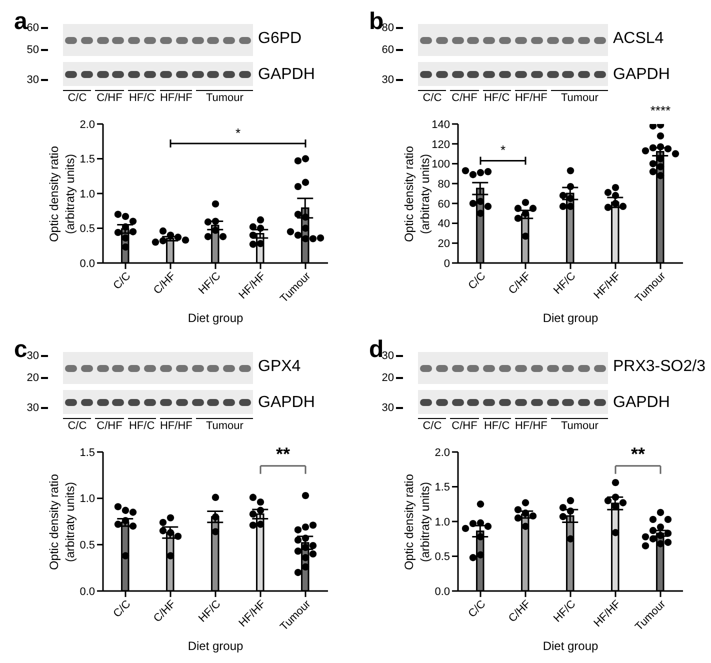  What do you see at coordinates (21, 350) in the screenshot?
I see `chart-title: c` at bounding box center [21, 350].